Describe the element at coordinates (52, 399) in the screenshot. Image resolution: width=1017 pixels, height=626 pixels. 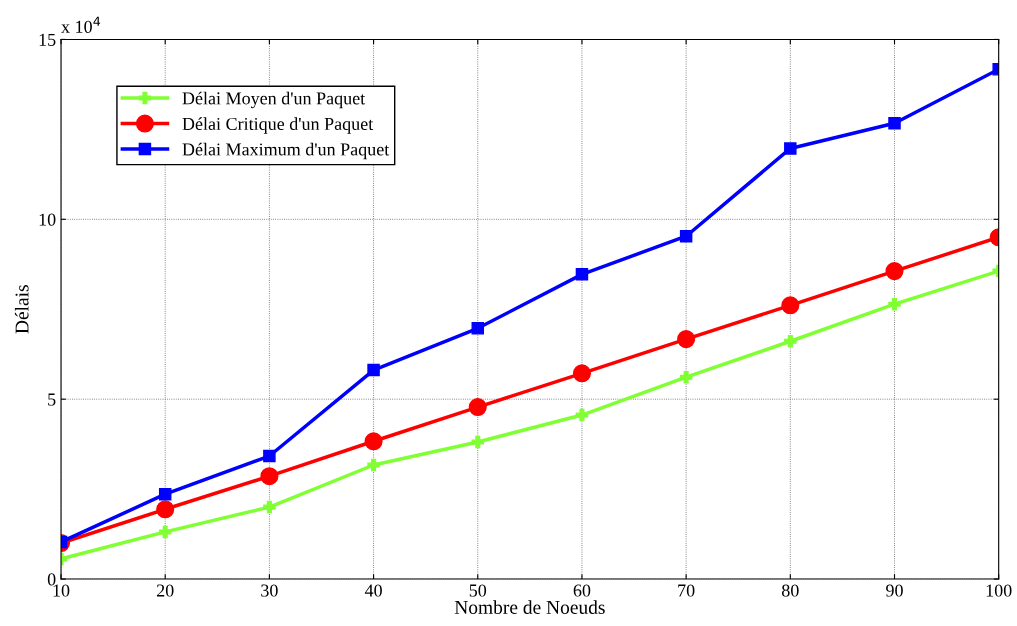
I see `y-tick-label: 5` at that location.